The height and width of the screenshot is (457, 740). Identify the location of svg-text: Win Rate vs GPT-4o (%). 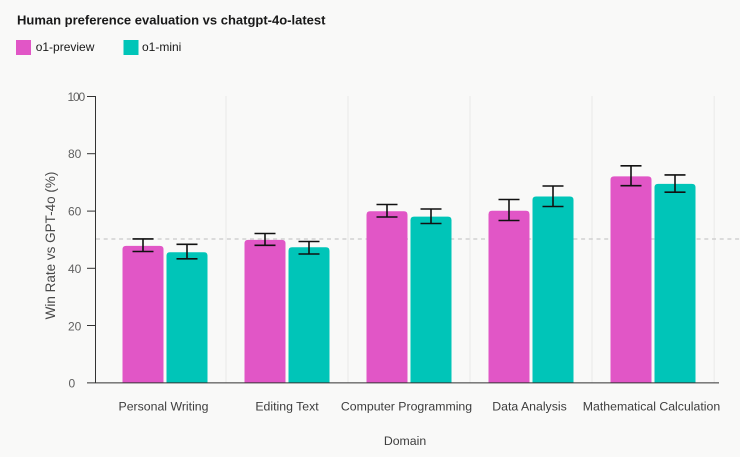
(50, 246).